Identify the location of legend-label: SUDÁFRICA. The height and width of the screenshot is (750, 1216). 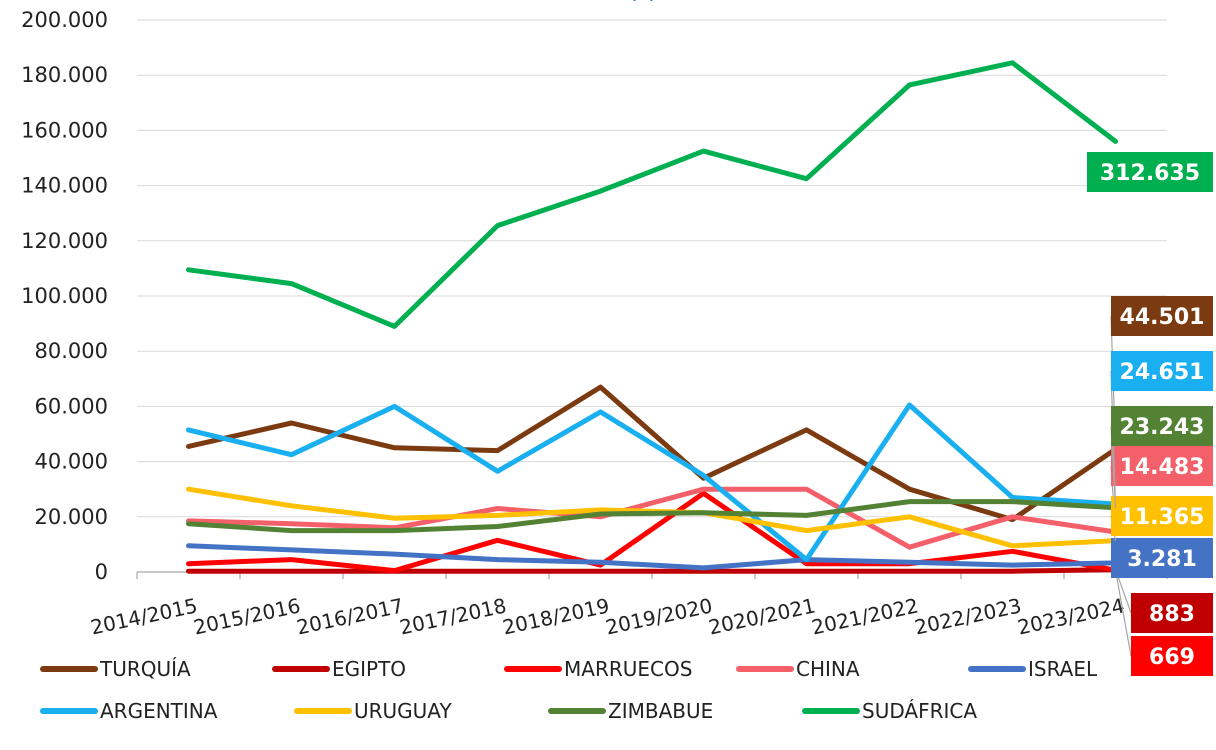
(920, 711).